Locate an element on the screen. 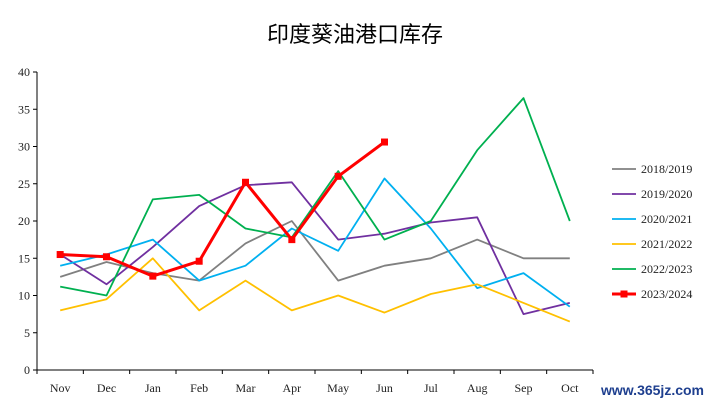  x-tick-label: May is located at coordinates (338, 388).